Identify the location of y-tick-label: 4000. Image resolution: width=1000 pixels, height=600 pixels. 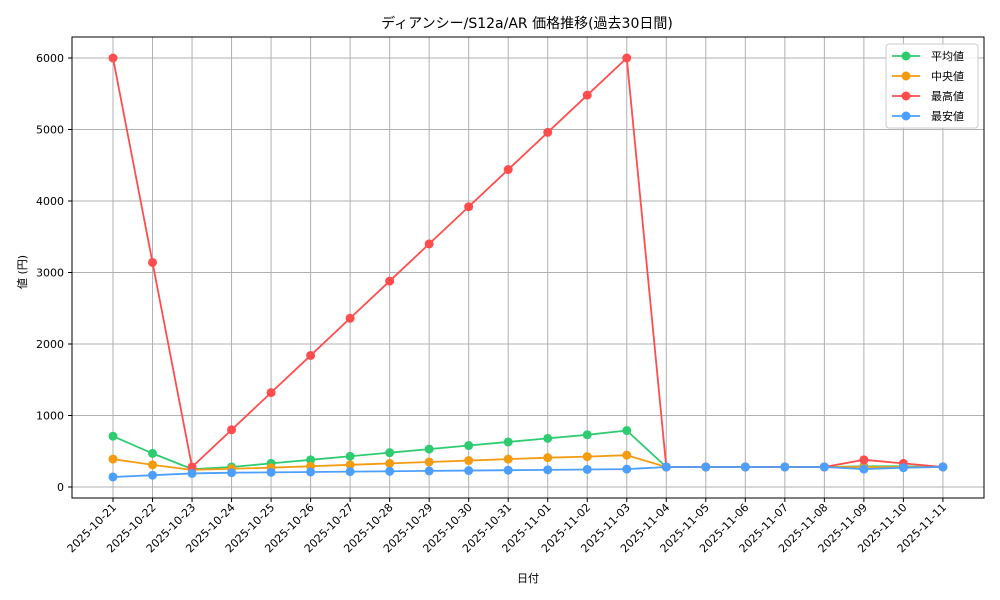
(50, 201).